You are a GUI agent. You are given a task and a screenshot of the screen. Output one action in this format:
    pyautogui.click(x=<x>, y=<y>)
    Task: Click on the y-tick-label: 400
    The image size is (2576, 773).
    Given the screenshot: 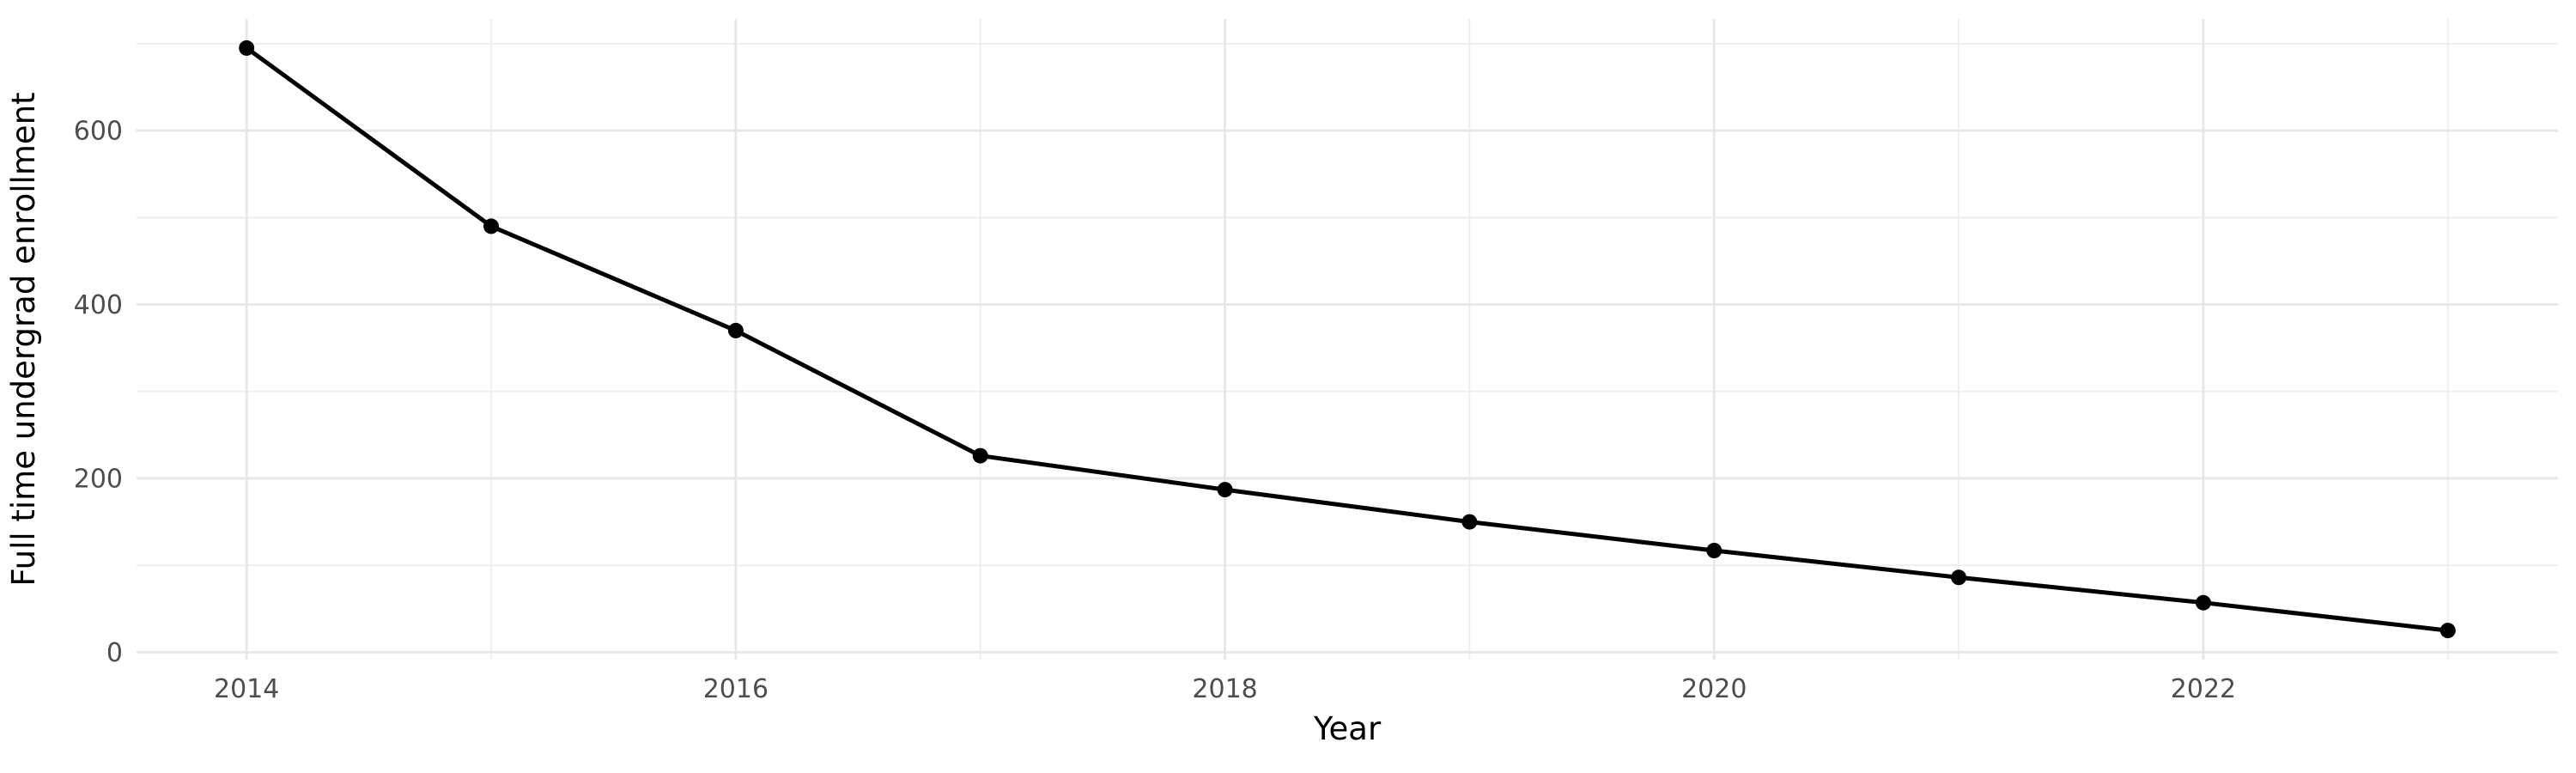 What is the action you would take?
    pyautogui.click(x=98, y=305)
    